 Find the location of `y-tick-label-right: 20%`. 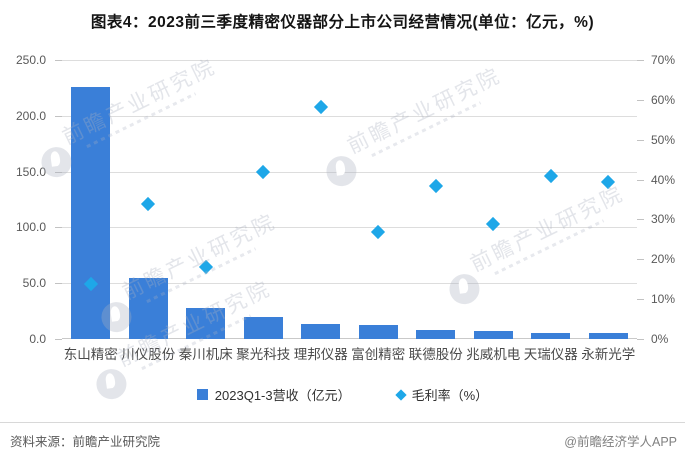

y-tick-label-right: 20% is located at coordinates (663, 259).